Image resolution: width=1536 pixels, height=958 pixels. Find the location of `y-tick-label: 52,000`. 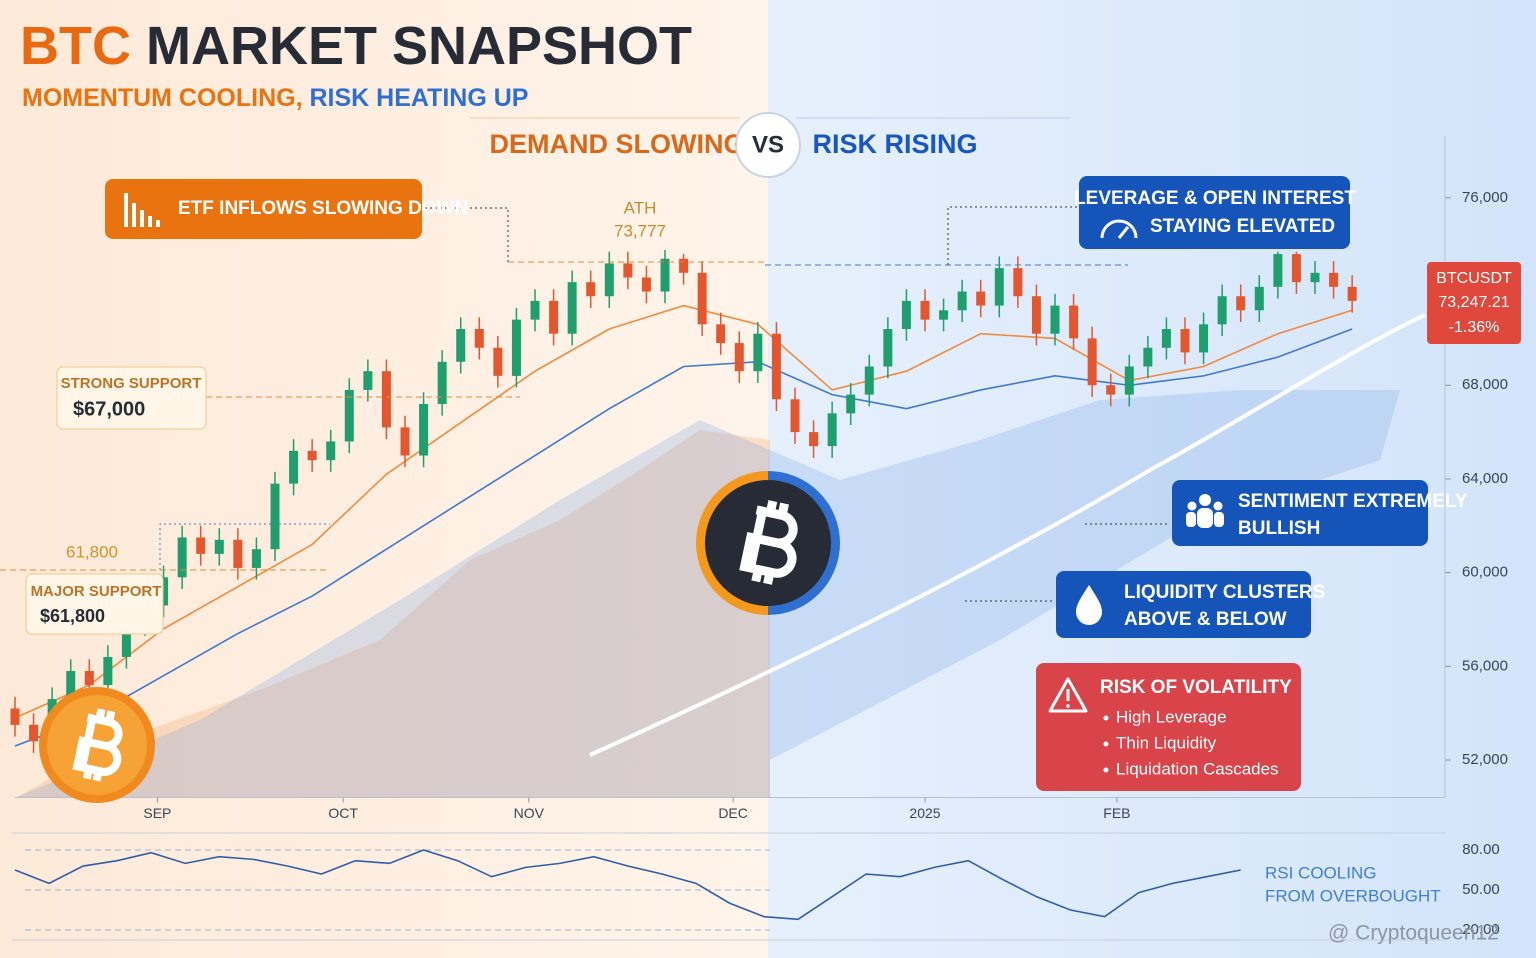

y-tick-label: 52,000 is located at coordinates (1485, 759).